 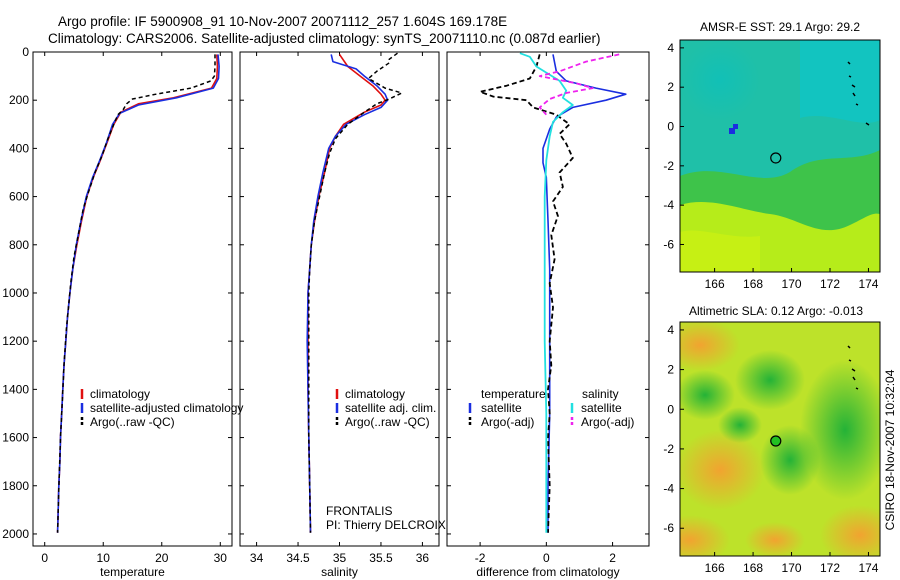 What do you see at coordinates (15, 389) in the screenshot?
I see `temperature-y-tick-label: 1400` at bounding box center [15, 389].